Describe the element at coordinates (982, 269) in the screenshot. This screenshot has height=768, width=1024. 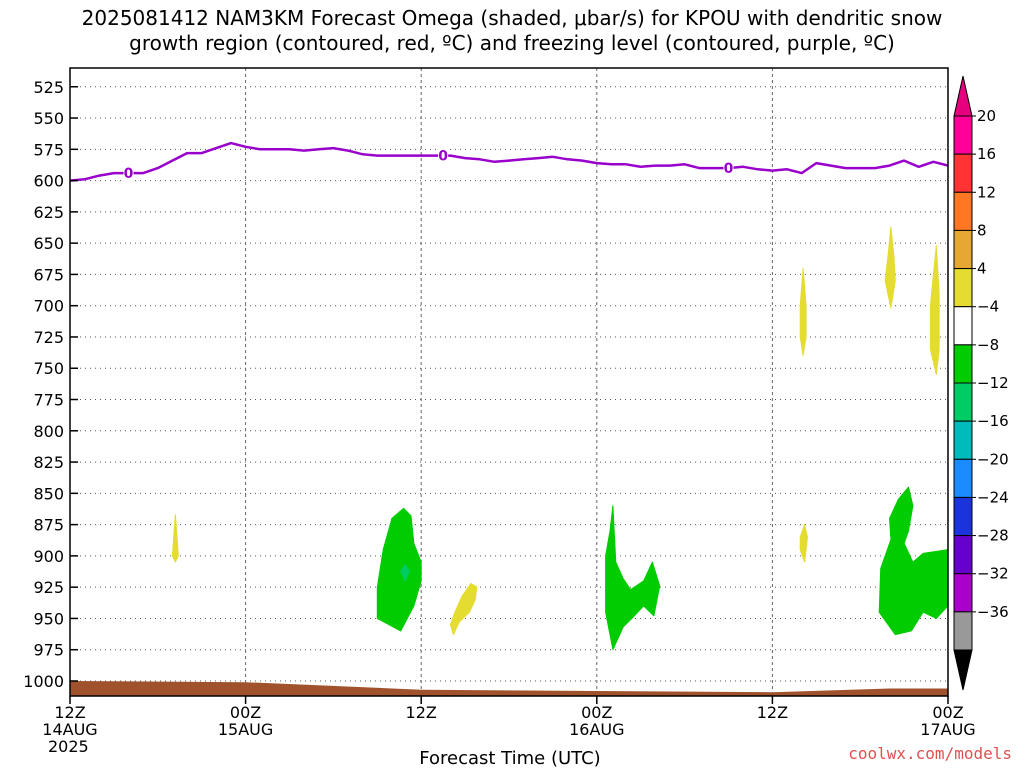
I see `colorbar-label-4: 4` at that location.